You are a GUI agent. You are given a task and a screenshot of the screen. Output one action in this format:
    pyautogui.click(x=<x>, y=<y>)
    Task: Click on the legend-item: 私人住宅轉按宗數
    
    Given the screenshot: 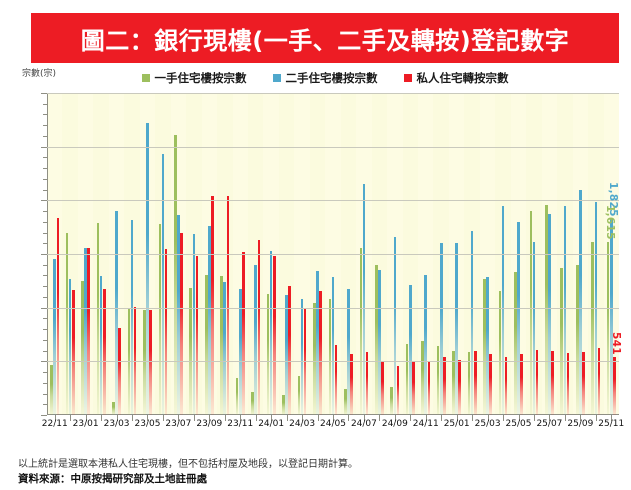 What is the action you would take?
    pyautogui.click(x=456, y=78)
    